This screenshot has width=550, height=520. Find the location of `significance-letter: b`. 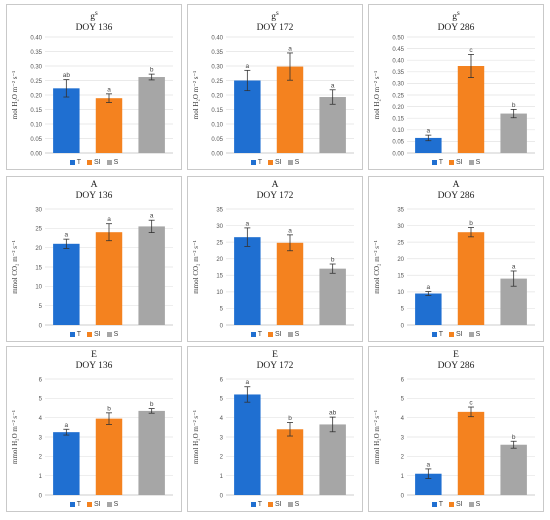

significance-letter: b is located at coordinates (152, 404).